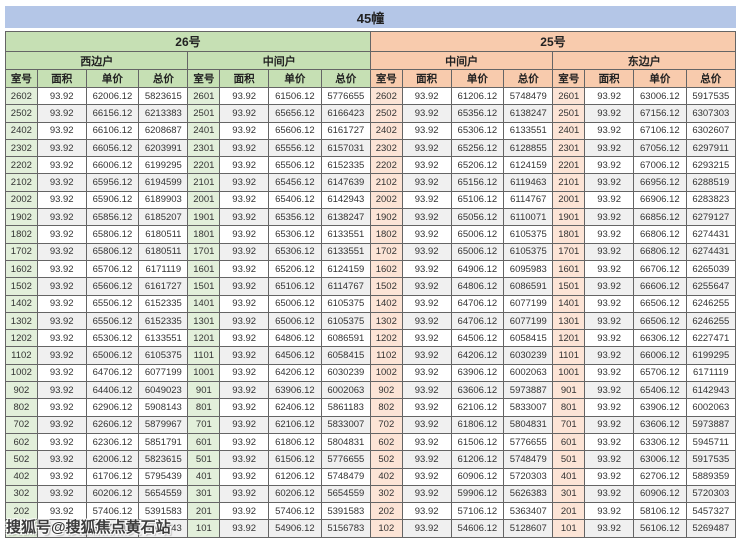 This screenshot has width=740, height=545. Describe the element at coordinates (163, 528) in the screenshot. I see `total-price-cell: 5203743` at that location.